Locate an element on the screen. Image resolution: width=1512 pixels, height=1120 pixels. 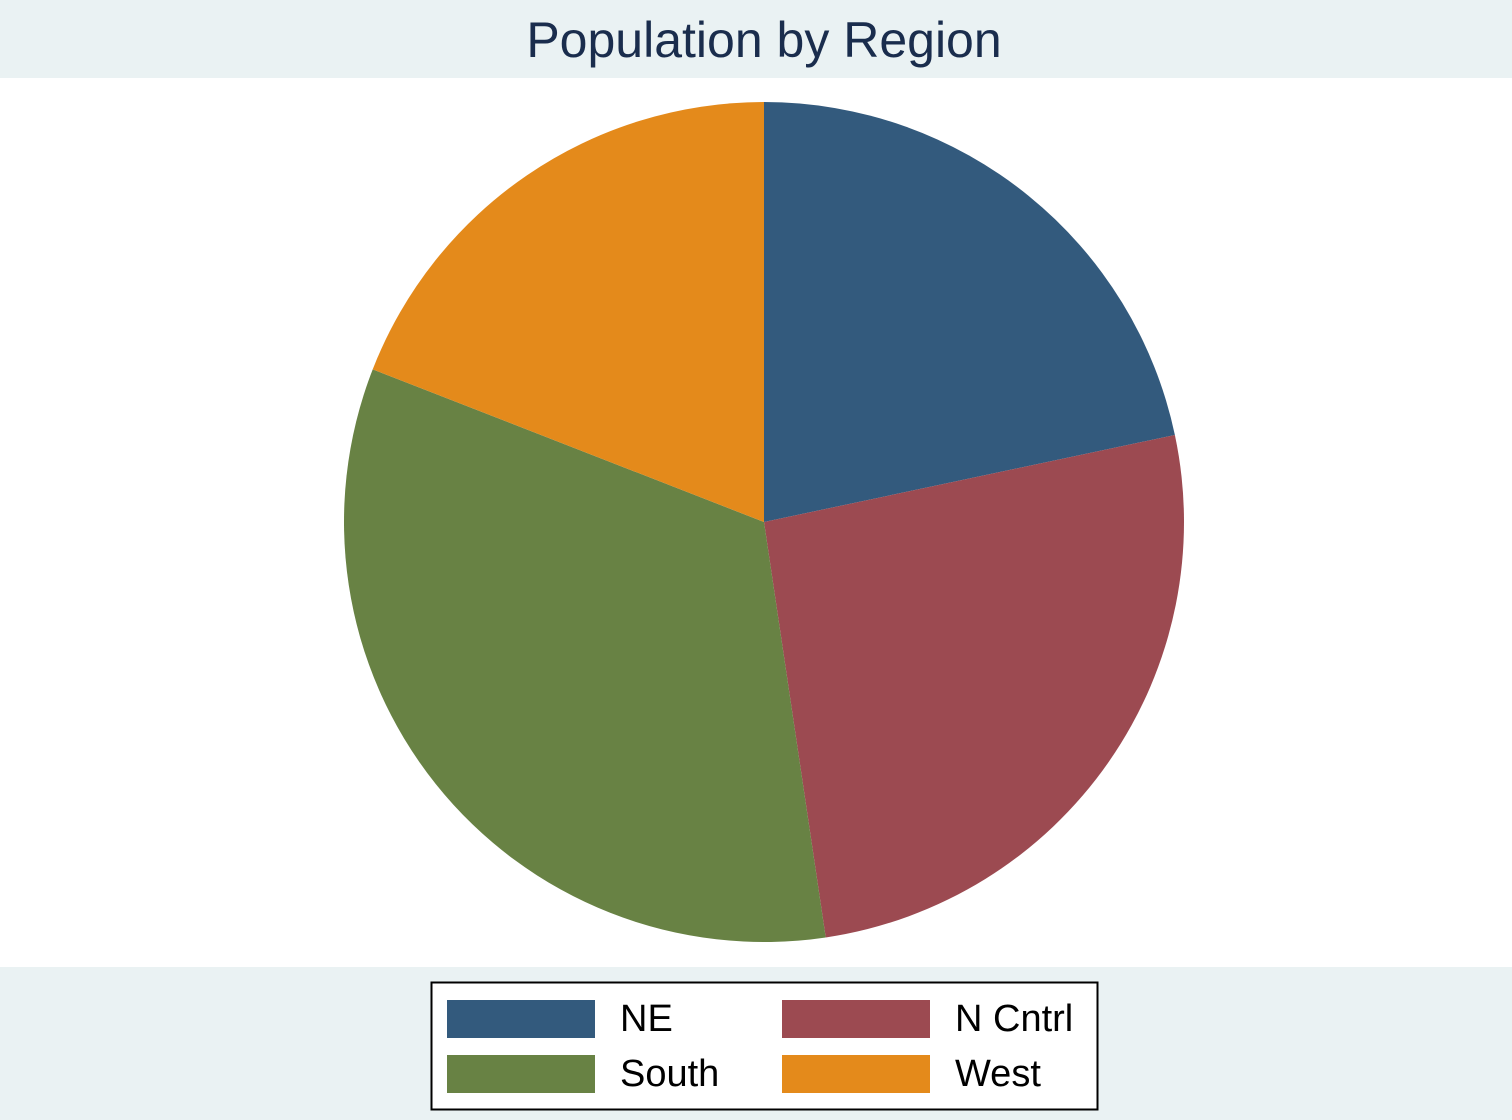
legend-label: N Cntrl is located at coordinates (1014, 1019).